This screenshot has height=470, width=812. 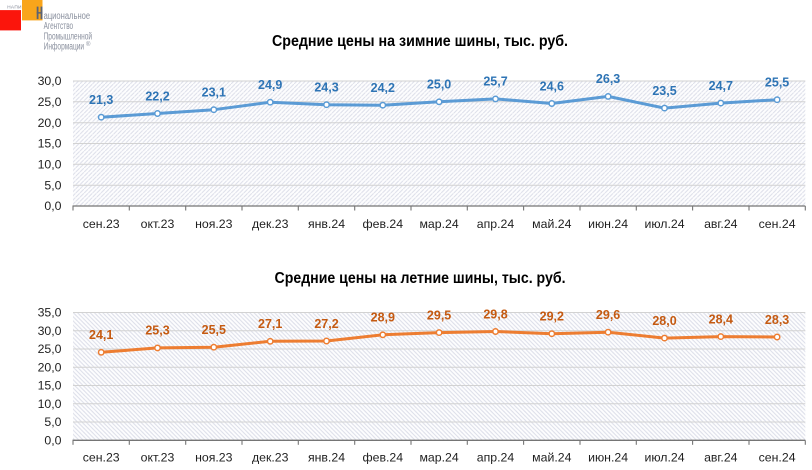 I want to click on svg-text: 27,1, so click(x=270, y=324).